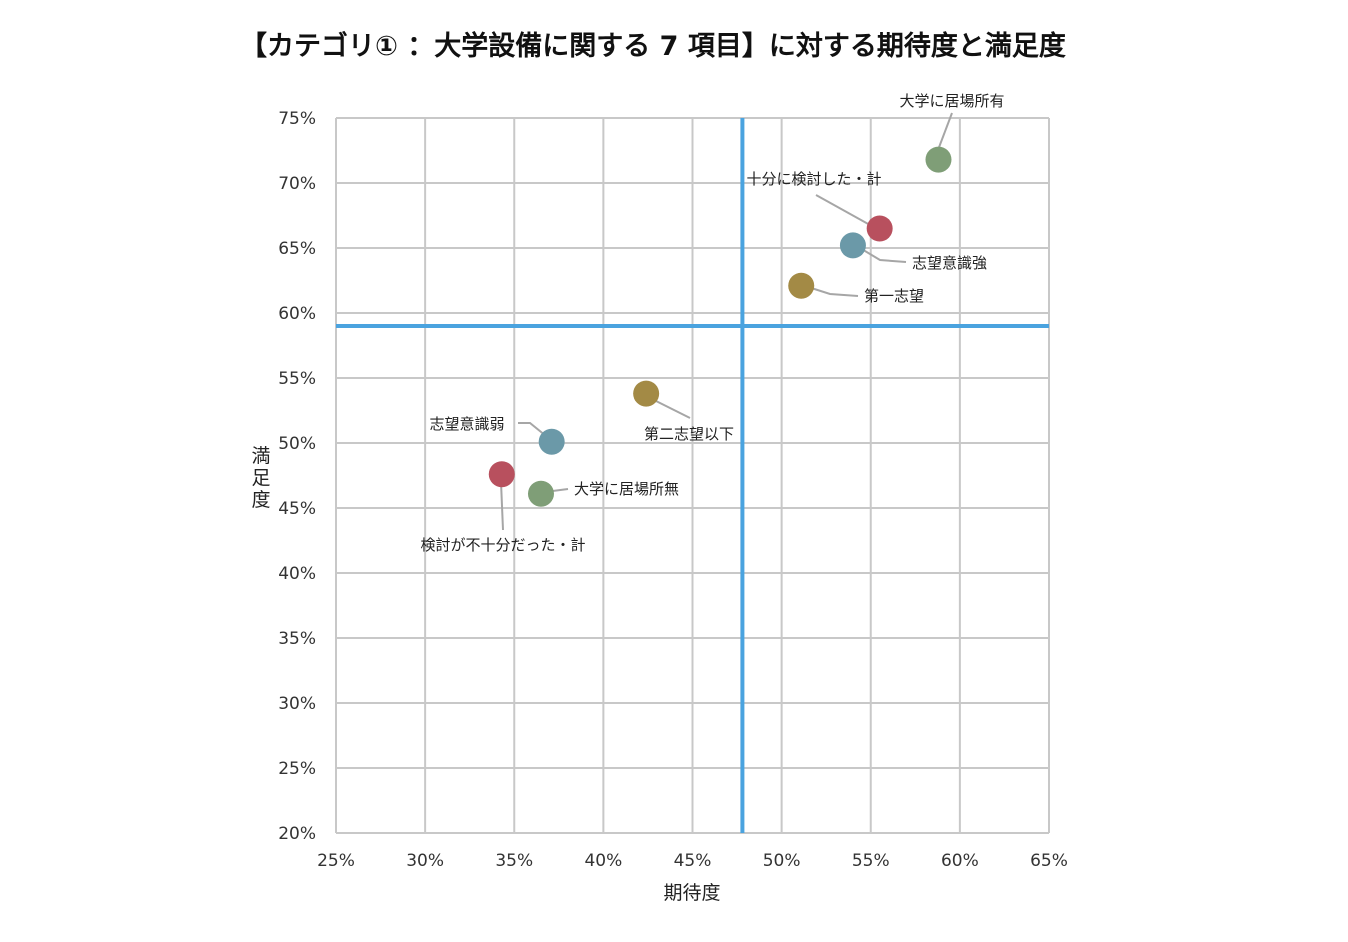  What do you see at coordinates (720, 326) in the screenshot?
I see `data-points` at bounding box center [720, 326].